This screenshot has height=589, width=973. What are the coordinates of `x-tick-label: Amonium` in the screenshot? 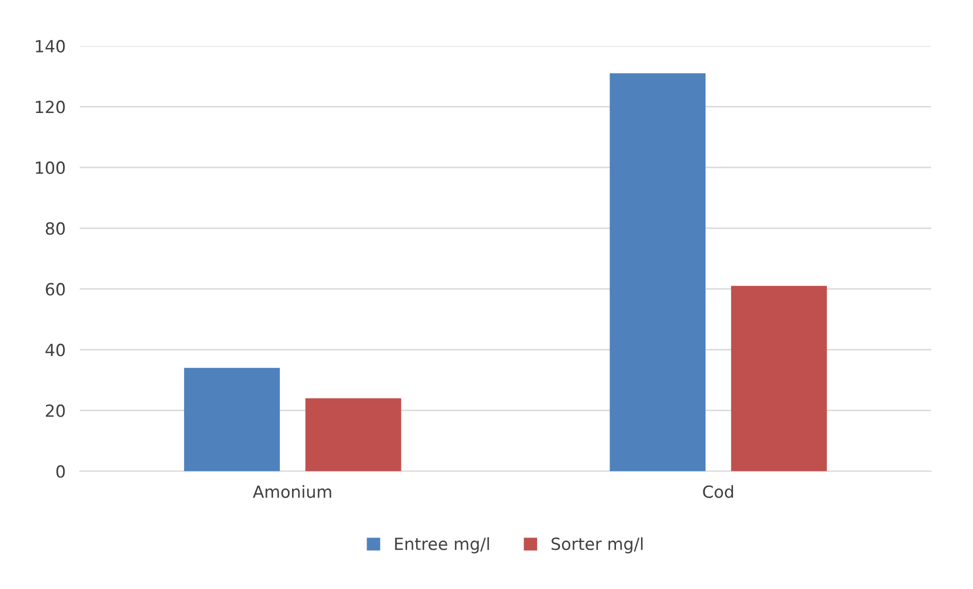 It's located at (292, 491).